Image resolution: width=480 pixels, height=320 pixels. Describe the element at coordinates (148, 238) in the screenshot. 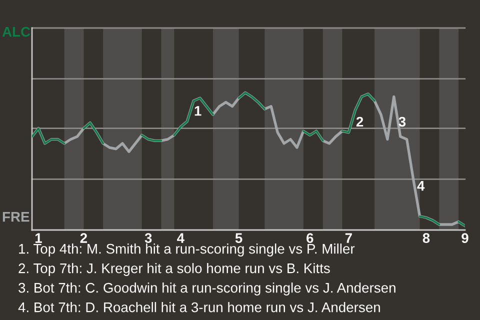

I see `x-tick-label: 3` at that location.